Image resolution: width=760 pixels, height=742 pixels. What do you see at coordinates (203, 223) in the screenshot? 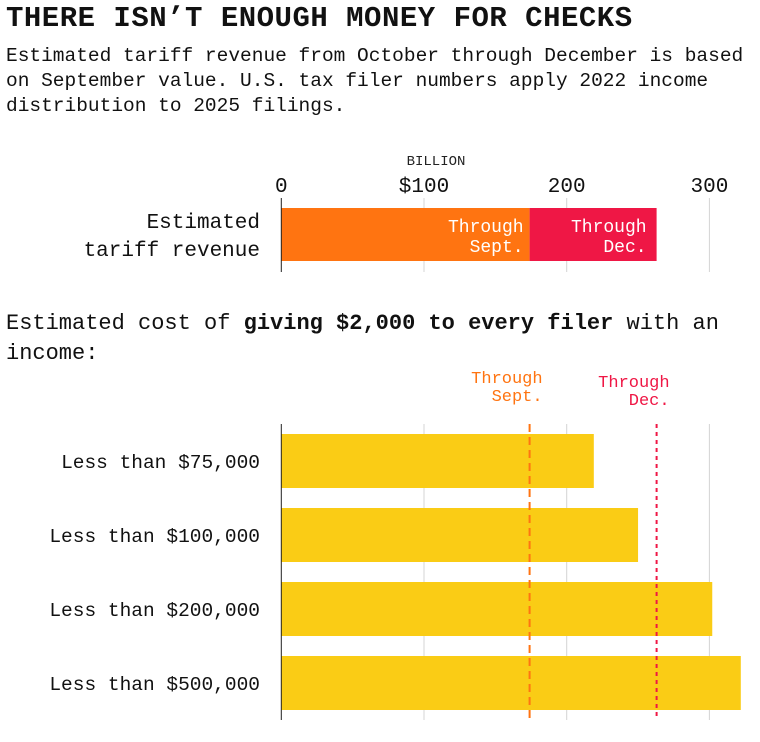
I see `category-label: Estimated` at bounding box center [203, 223].